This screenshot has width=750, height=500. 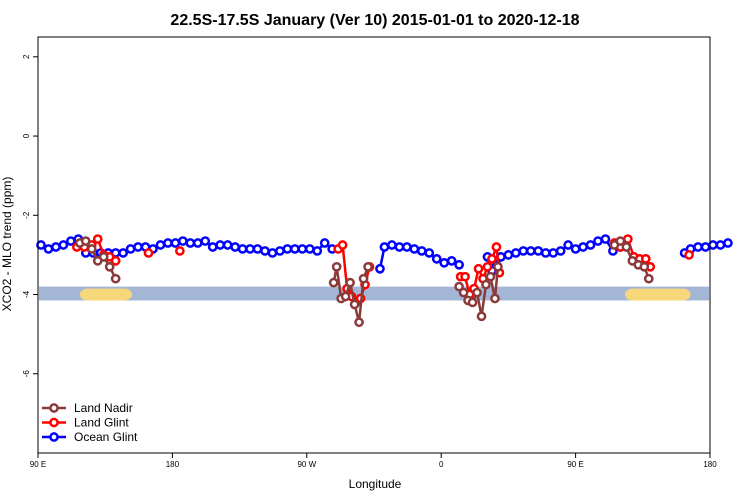 What do you see at coordinates (26, 135) in the screenshot?
I see `y-tick-label: 0` at bounding box center [26, 135].